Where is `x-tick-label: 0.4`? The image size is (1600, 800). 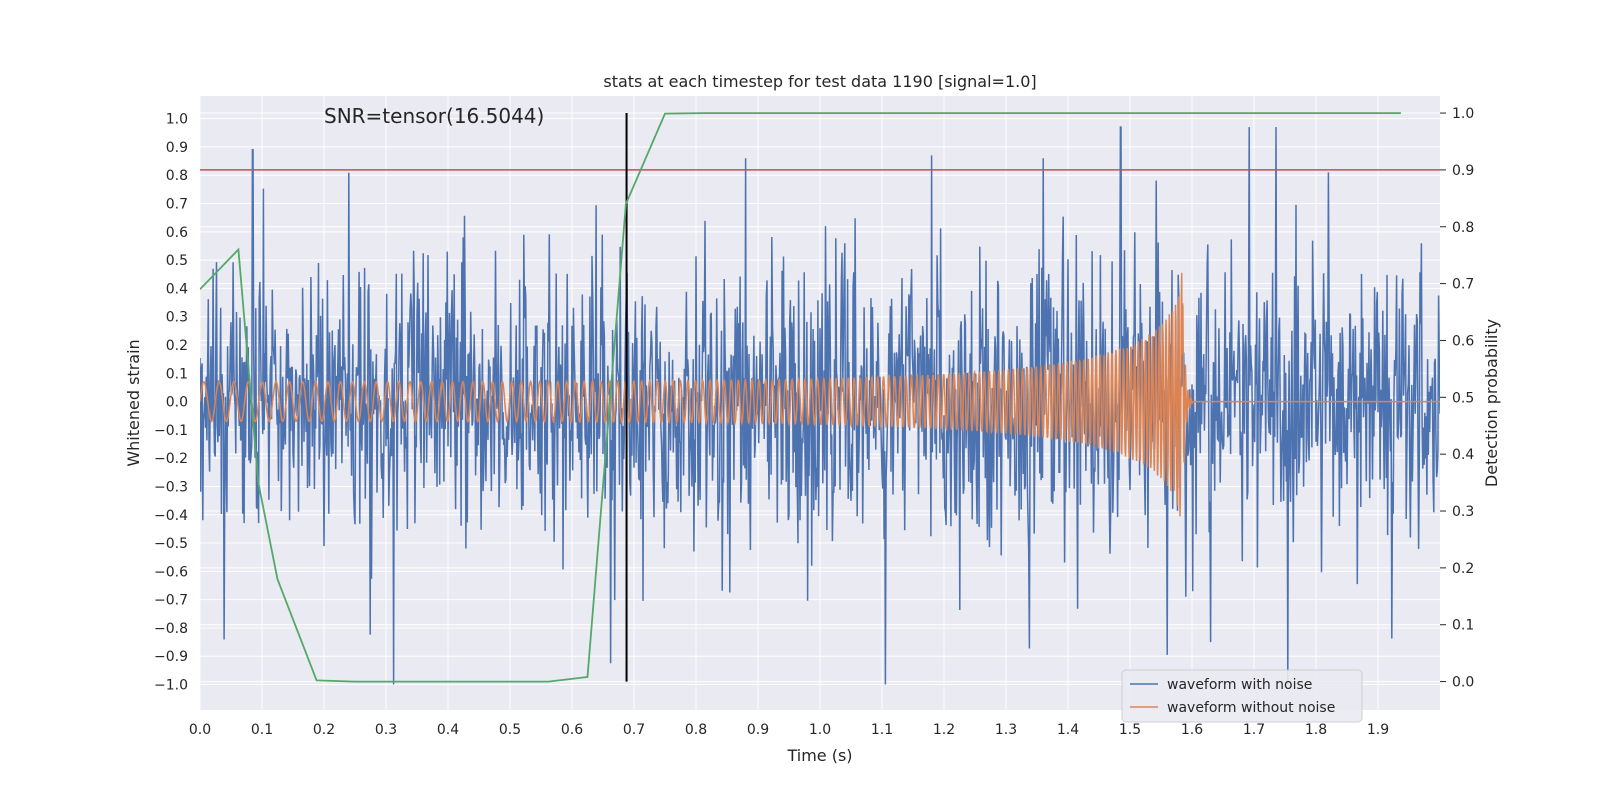
x-tick-label: 0.4 is located at coordinates (448, 730).